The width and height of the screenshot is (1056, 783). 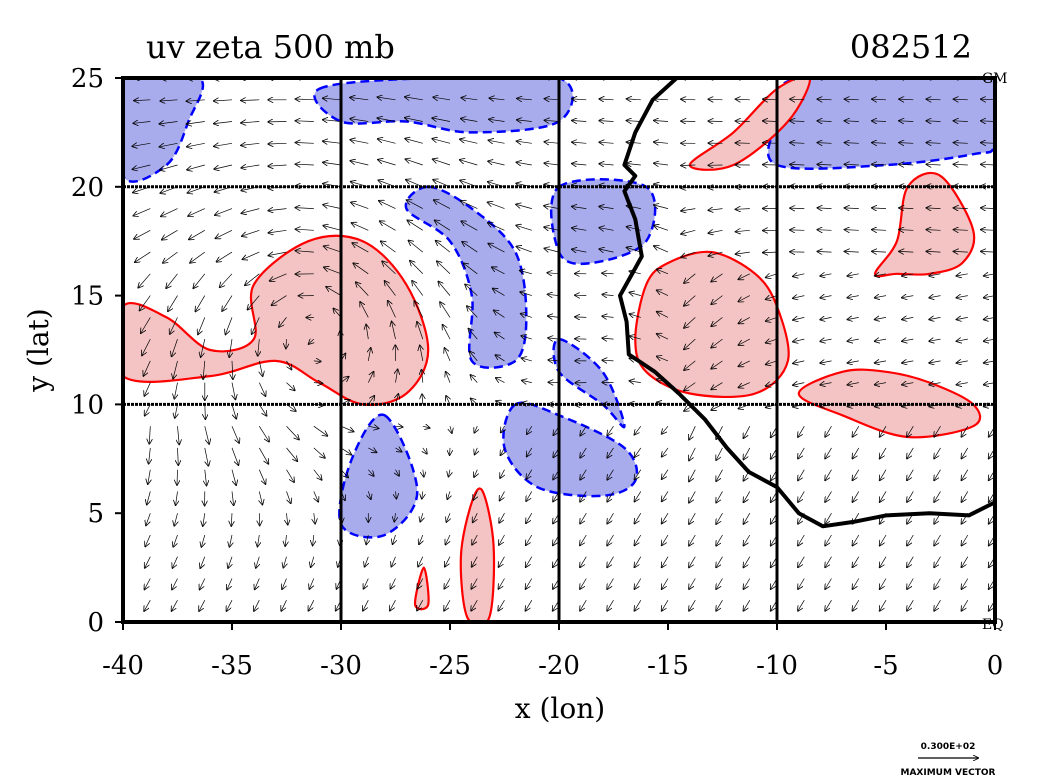 I want to click on y-tick-label: 20, so click(x=87, y=188).